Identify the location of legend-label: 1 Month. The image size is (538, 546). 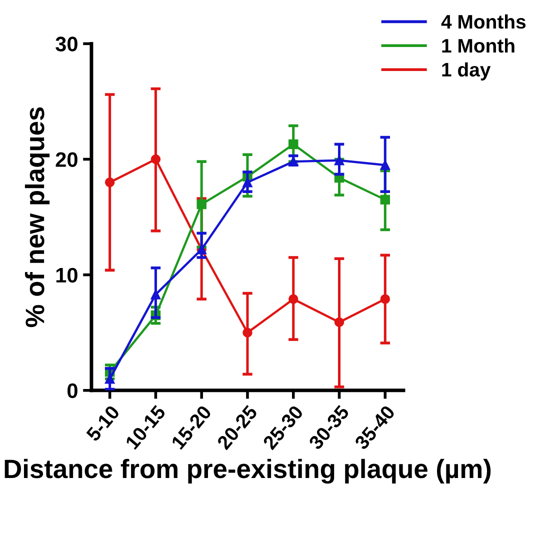
(478, 45).